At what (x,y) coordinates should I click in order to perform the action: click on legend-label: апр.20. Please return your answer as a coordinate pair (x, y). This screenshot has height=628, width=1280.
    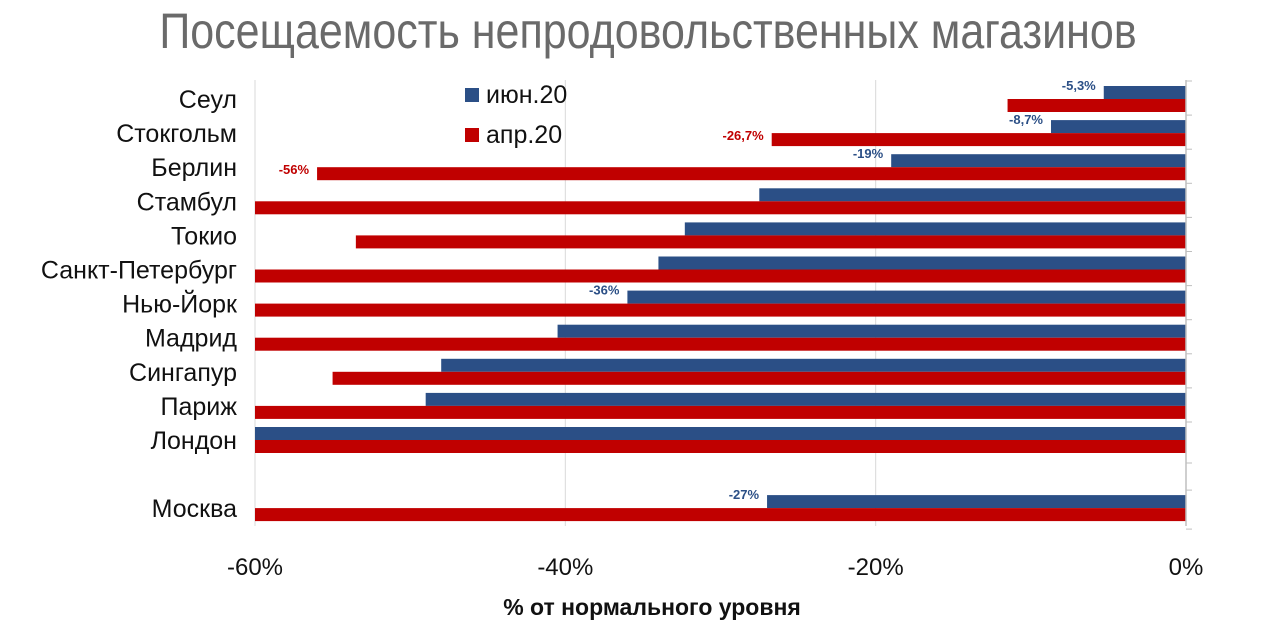
    Looking at the image, I should click on (524, 135).